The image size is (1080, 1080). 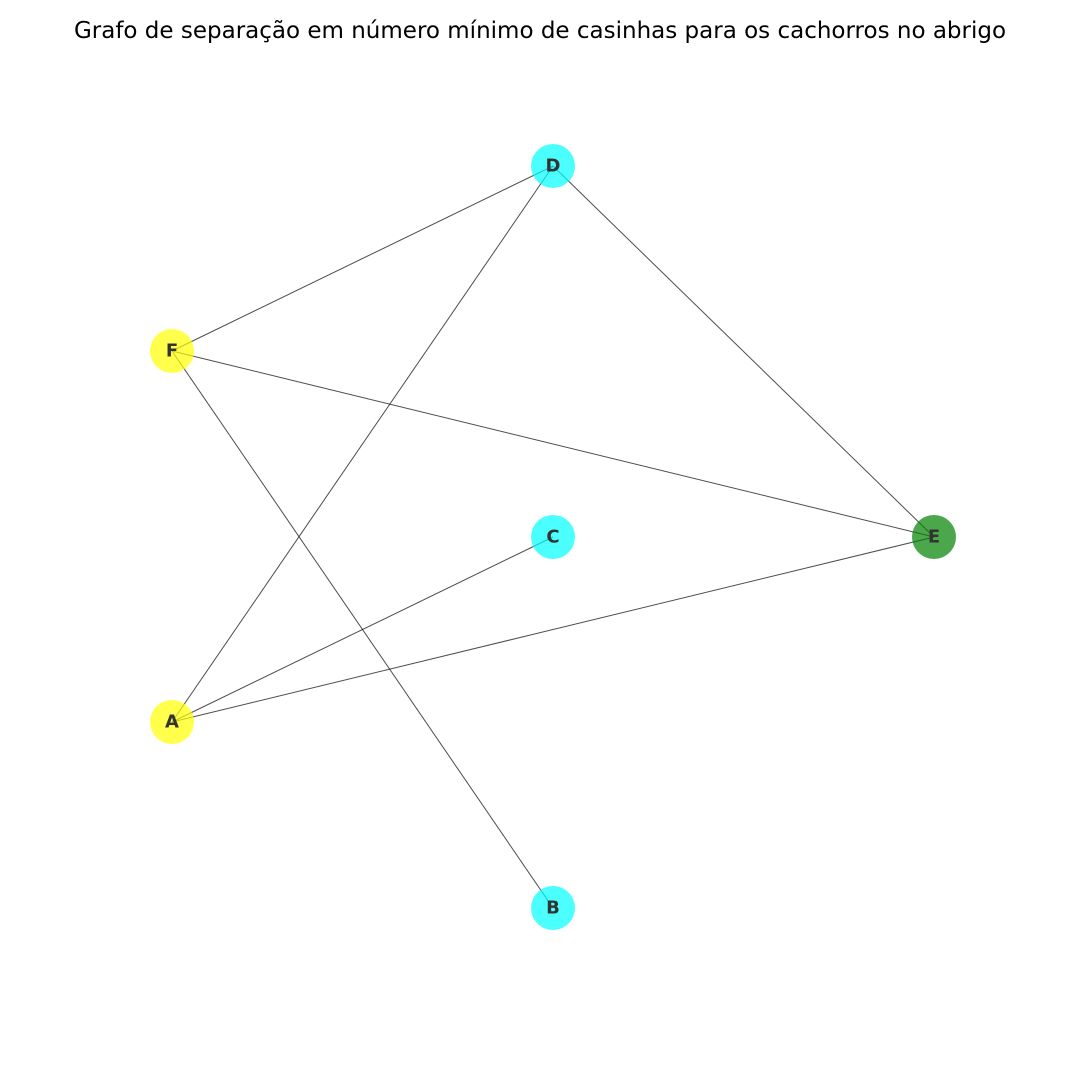 I want to click on node-label-f: F, so click(x=172, y=351).